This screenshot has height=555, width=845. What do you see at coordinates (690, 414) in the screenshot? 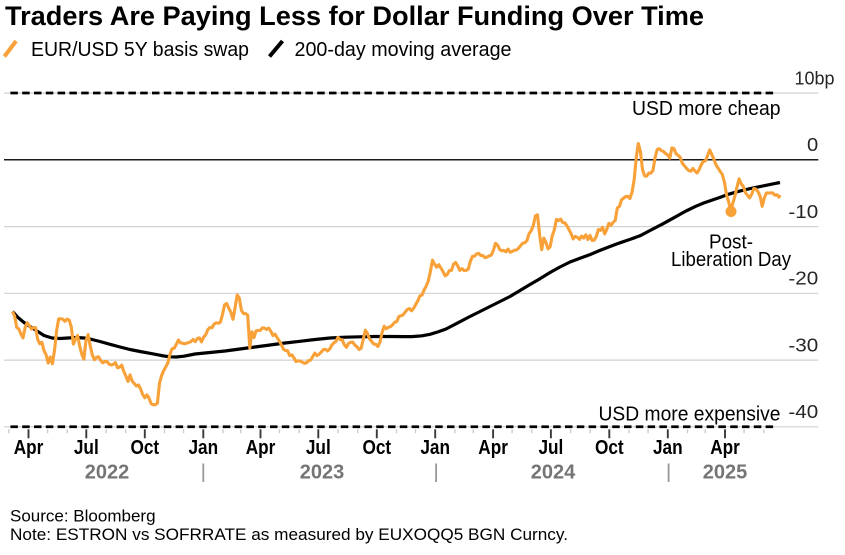
I see `svg-text: USD more expensive` at bounding box center [690, 414].